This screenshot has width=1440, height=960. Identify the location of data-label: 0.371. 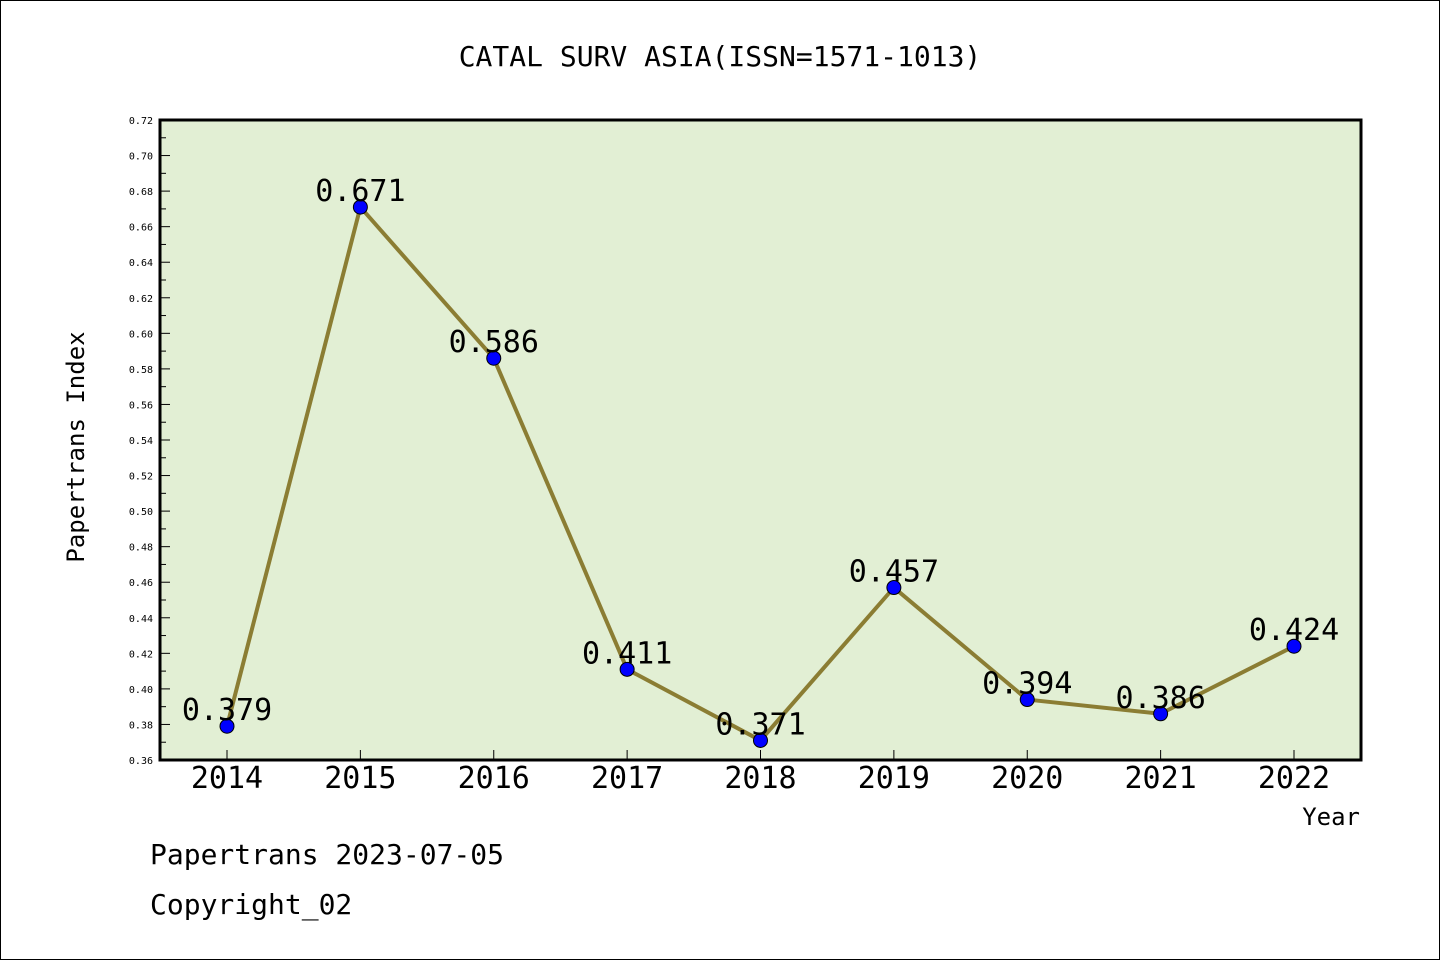
(760, 724).